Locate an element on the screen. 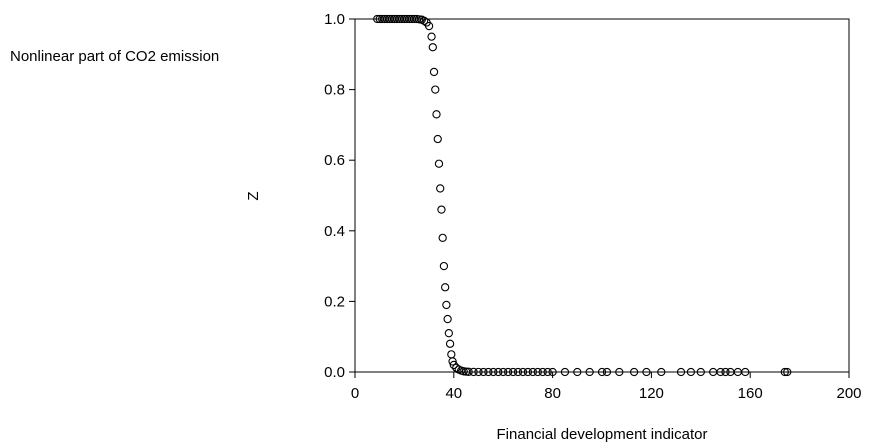 This screenshot has height=445, width=869. x-tick-label: 200 is located at coordinates (848, 393).